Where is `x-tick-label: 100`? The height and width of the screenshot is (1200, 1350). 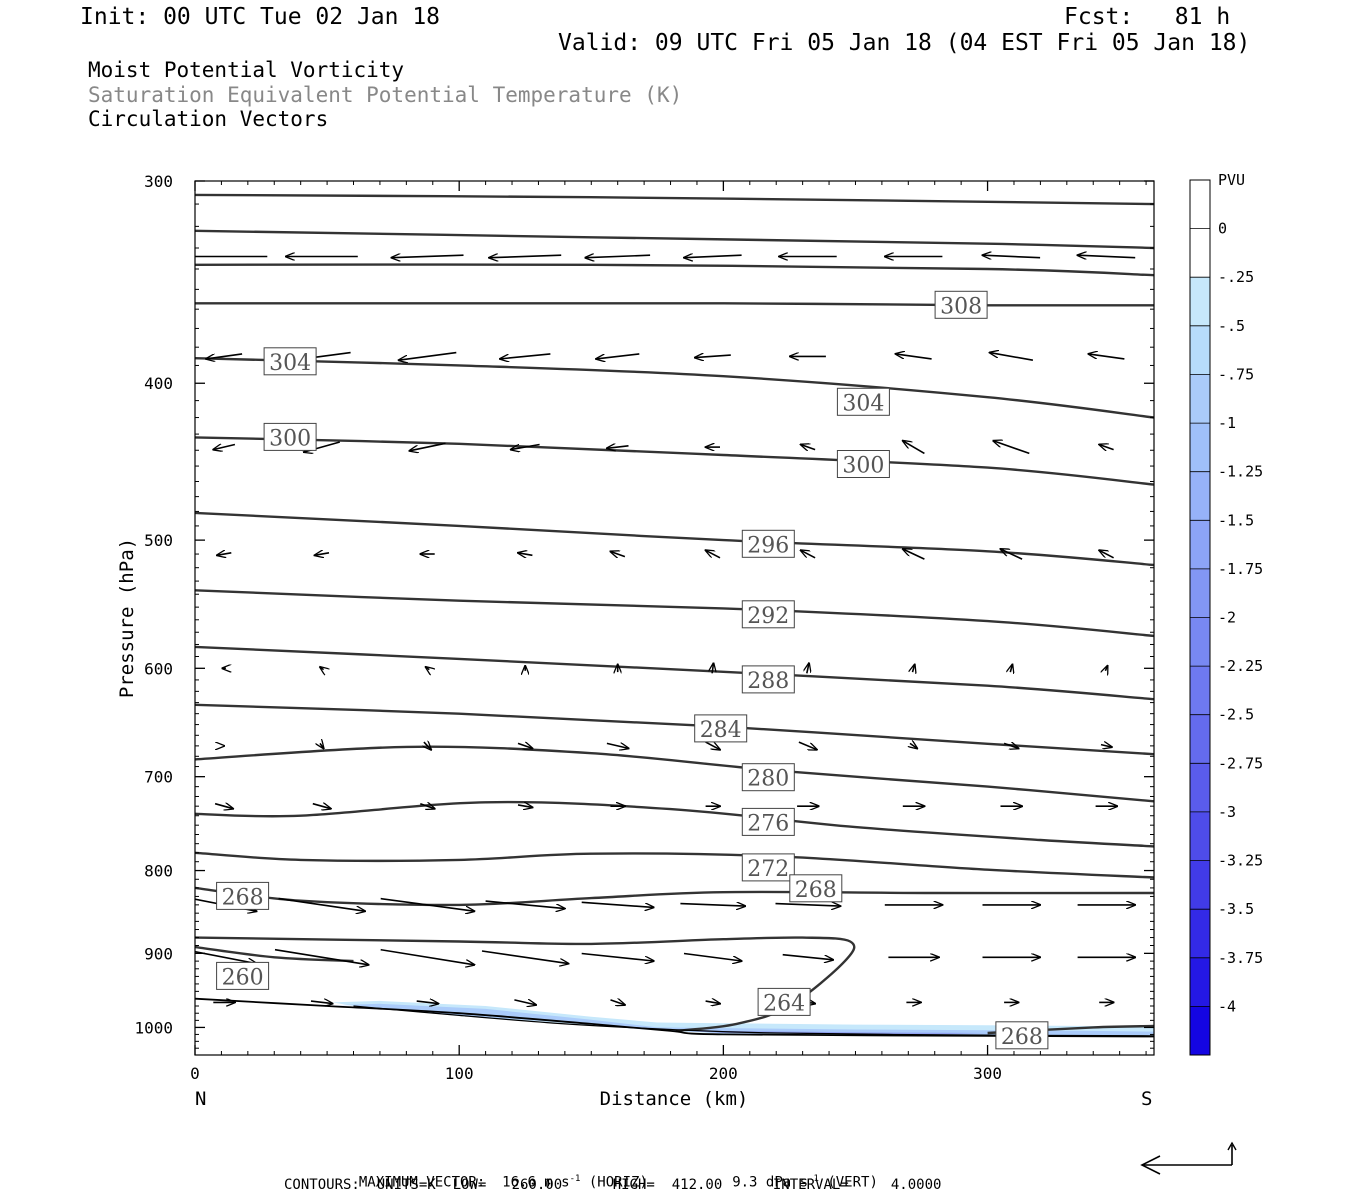
x-tick-label: 100 is located at coordinates (459, 1073).